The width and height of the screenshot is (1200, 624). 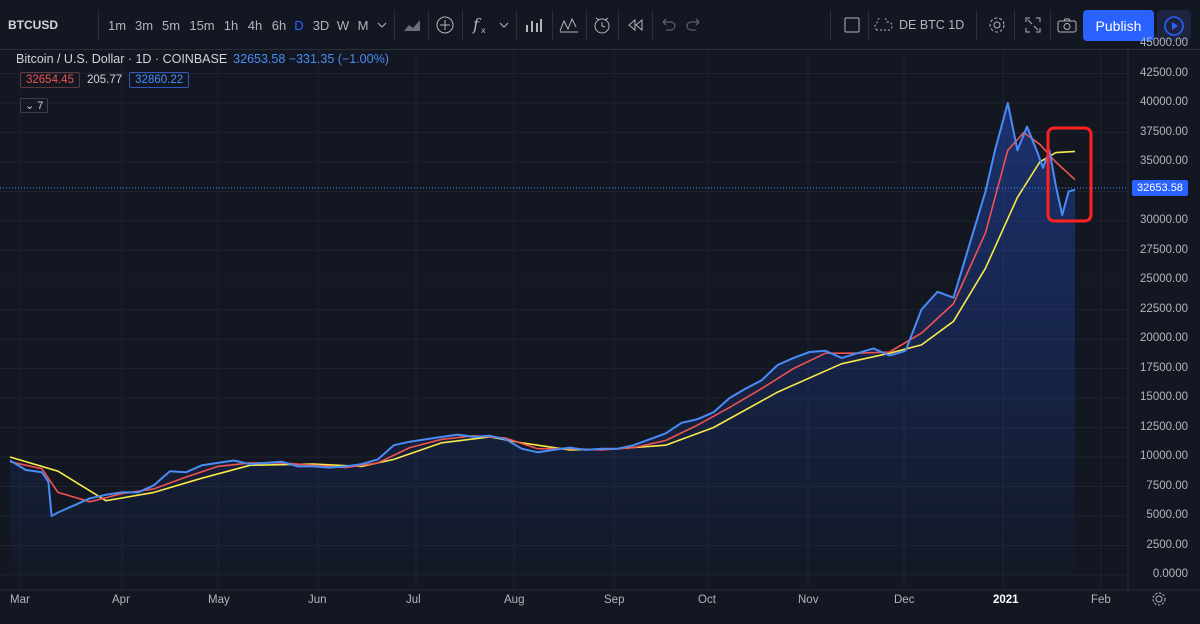 What do you see at coordinates (1167, 485) in the screenshot?
I see `price-axis-label: 7500.00` at bounding box center [1167, 485].